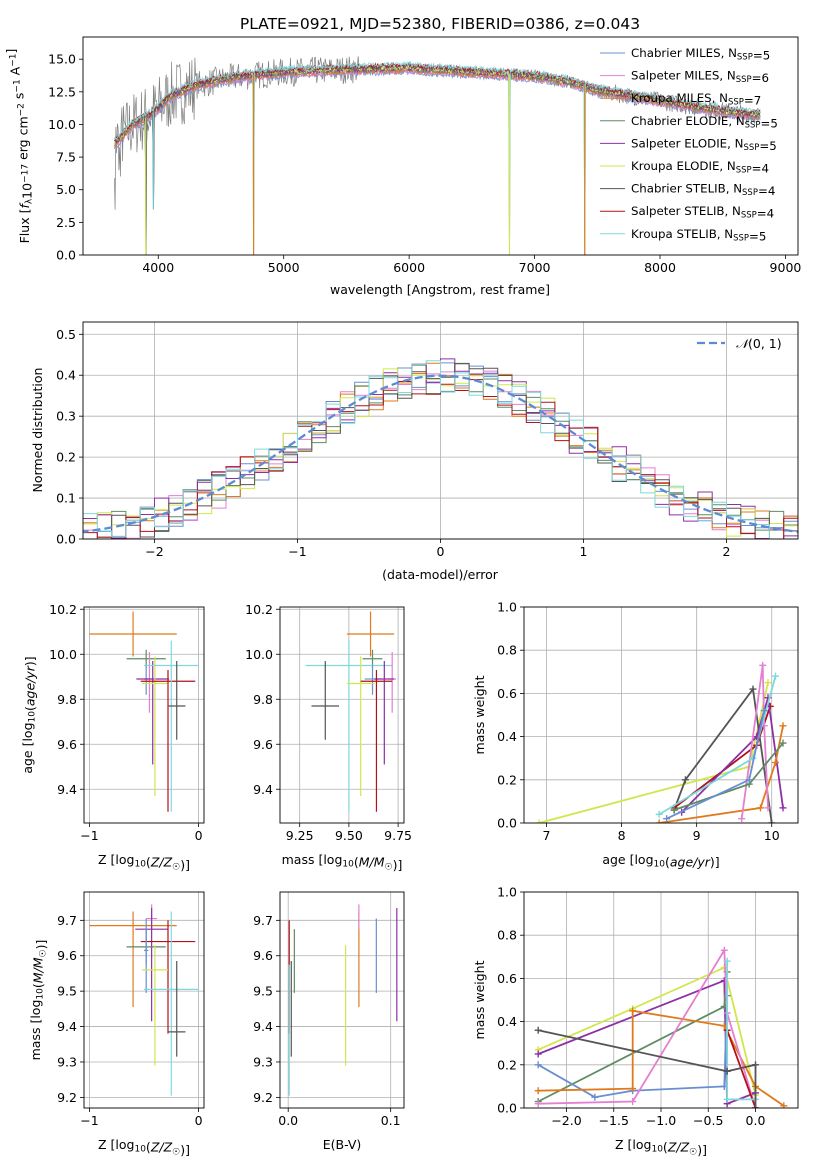  I want to click on residuals-xlabel: (data-model)/error, so click(440, 574).